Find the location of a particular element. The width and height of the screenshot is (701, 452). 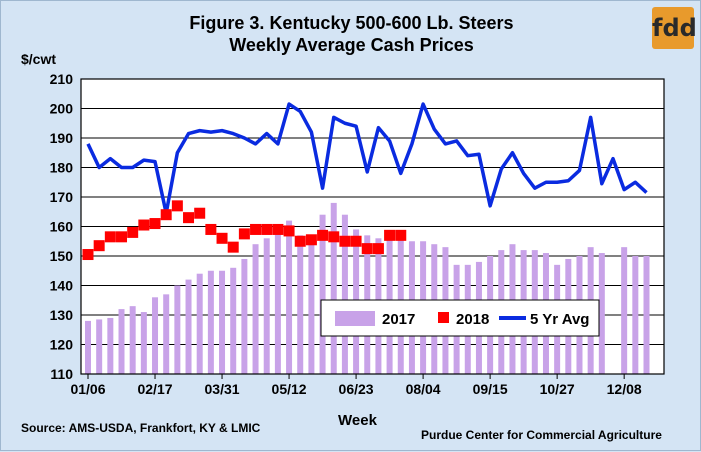

chart-title-line-2: Weekly Average Cash Prices is located at coordinates (351, 45).